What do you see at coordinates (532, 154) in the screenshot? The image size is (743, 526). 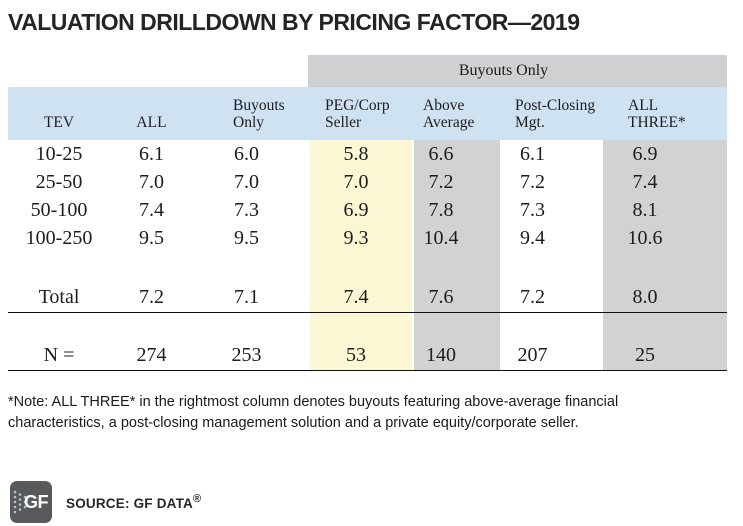 I see `cell-post-closing-mgt: 6.1` at bounding box center [532, 154].